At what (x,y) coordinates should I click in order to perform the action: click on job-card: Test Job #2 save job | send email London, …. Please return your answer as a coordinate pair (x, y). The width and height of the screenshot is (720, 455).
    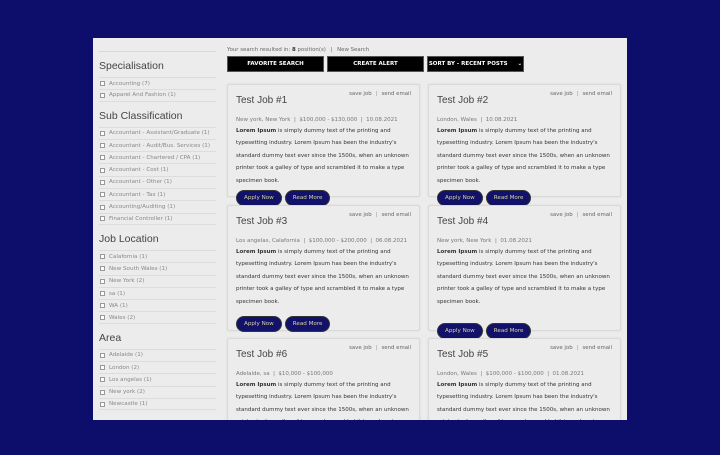
    Looking at the image, I should click on (524, 145).